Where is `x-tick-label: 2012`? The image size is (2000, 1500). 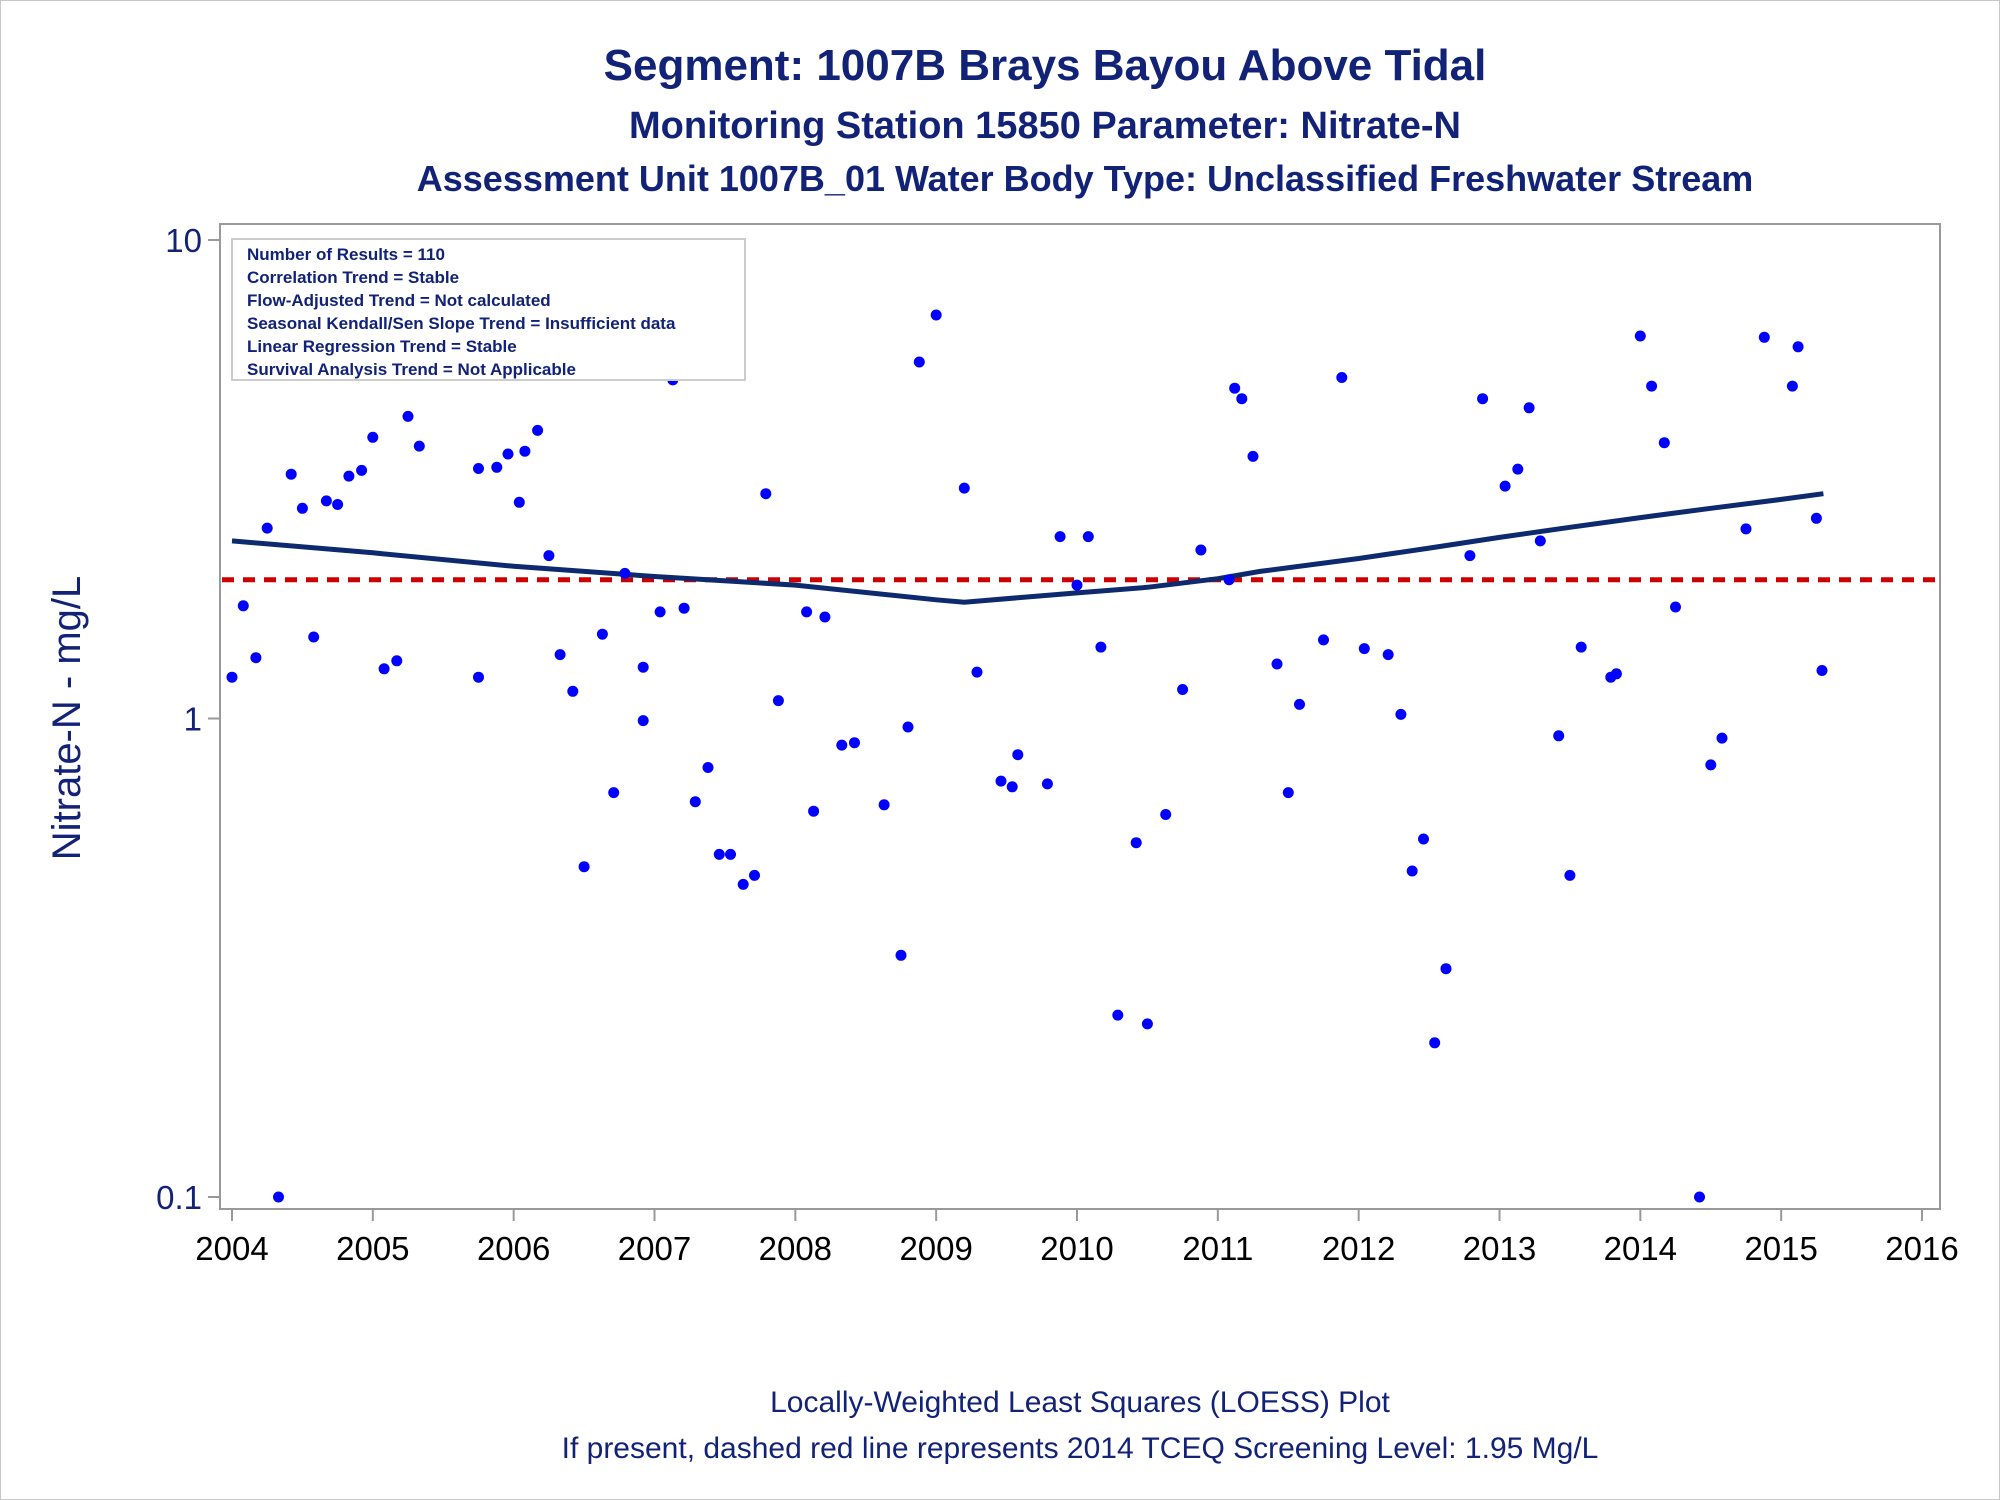 x-tick-label: 2012 is located at coordinates (1358, 1248).